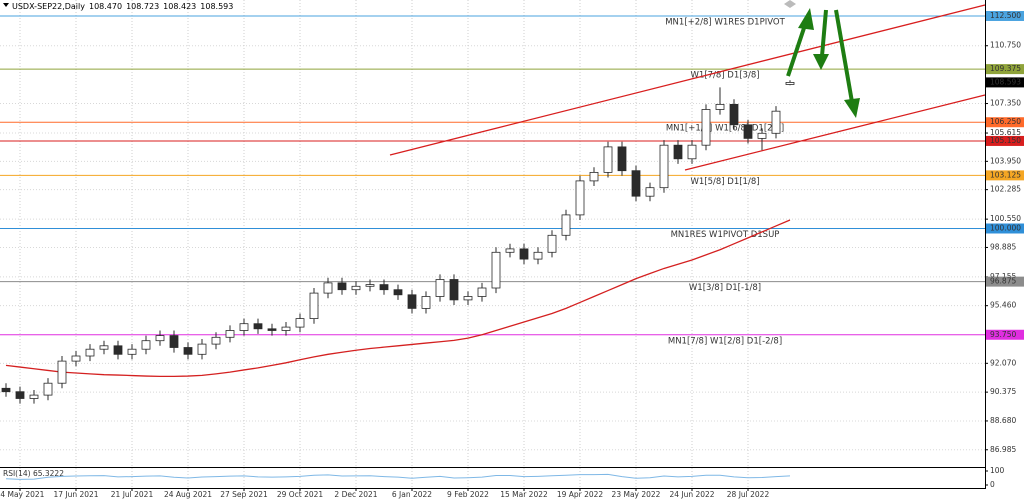  I want to click on last-price-box, so click(1005, 82).